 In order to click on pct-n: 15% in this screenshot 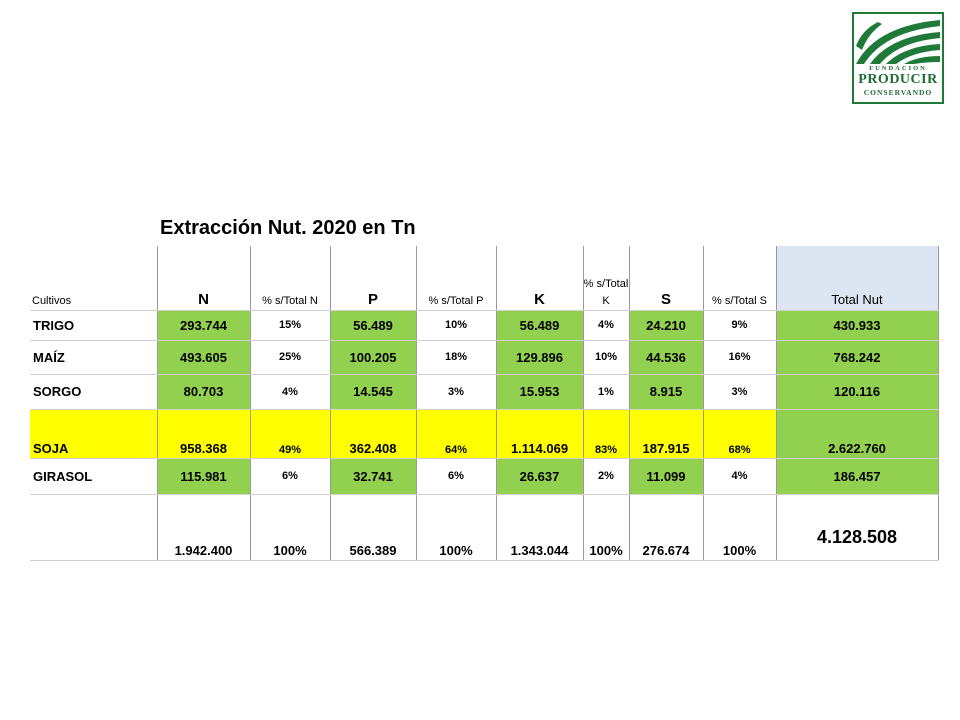, I will do `click(290, 325)`.